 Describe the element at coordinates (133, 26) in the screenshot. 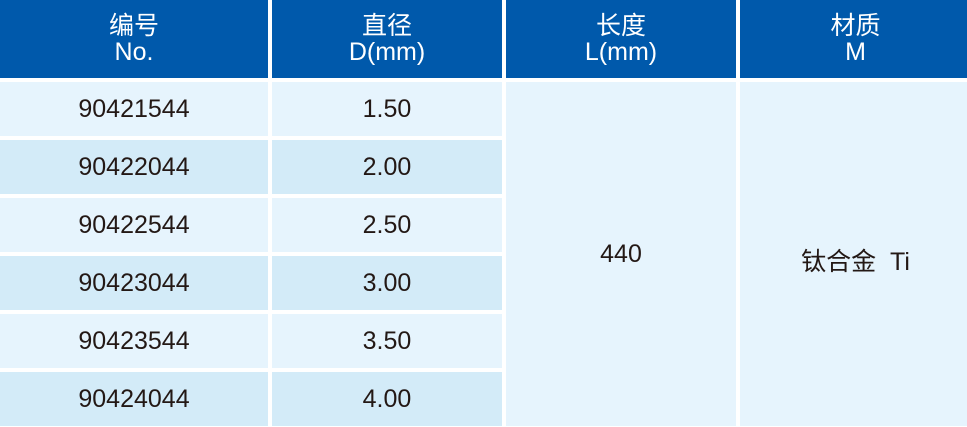

I see `header-cn: 编号` at that location.